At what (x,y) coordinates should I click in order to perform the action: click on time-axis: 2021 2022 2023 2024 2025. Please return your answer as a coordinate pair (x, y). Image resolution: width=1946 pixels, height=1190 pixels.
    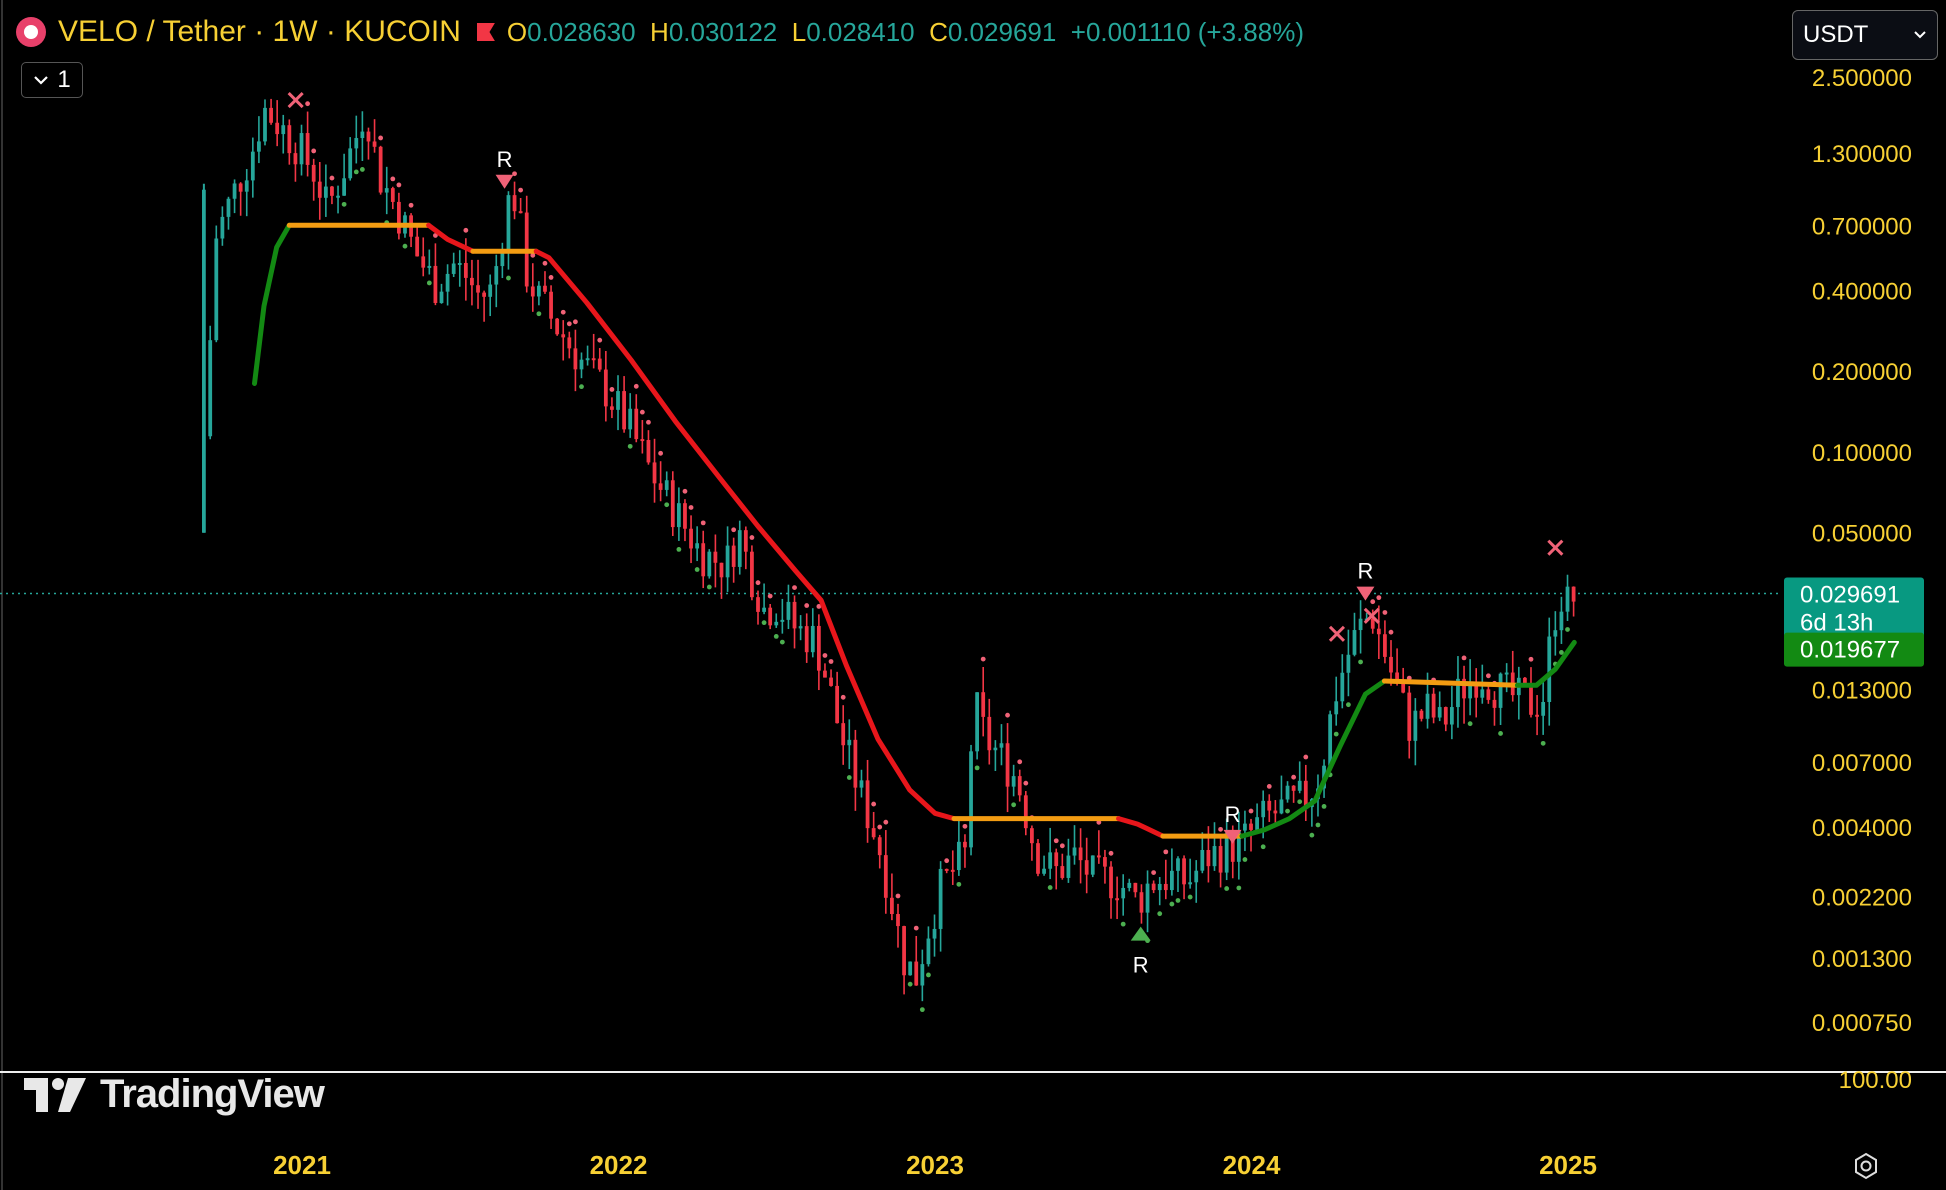
    Looking at the image, I should click on (935, 1165).